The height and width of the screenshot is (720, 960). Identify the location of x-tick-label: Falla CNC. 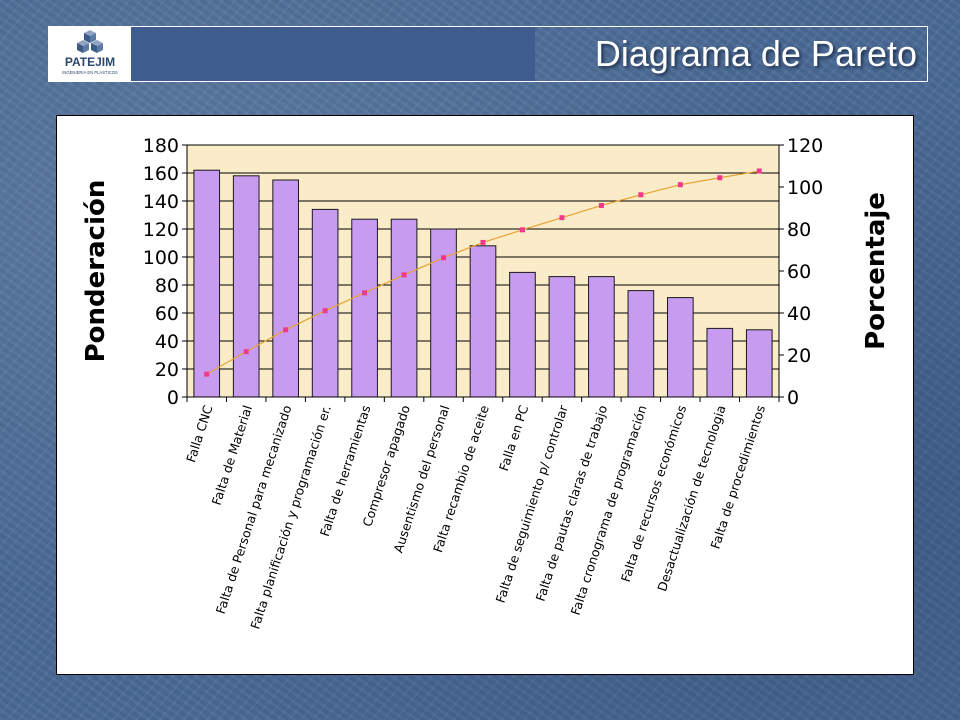
(199, 433).